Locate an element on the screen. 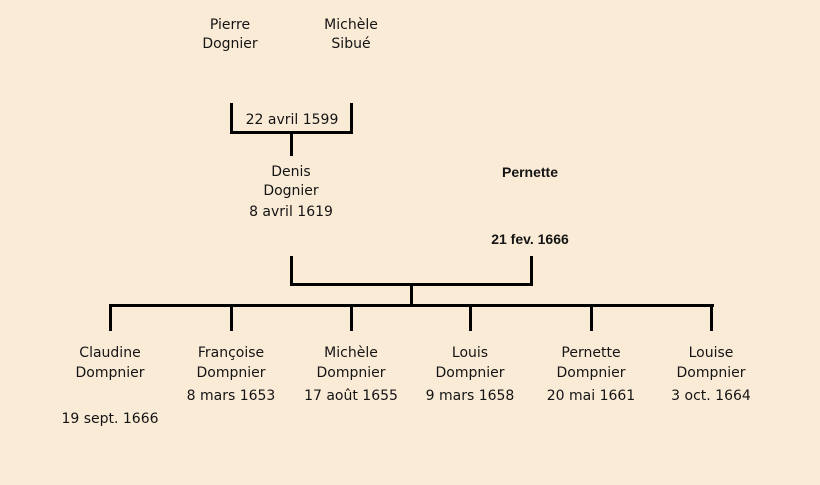 This screenshot has width=820, height=485. person-node-denis-dognier: Denis Dognier is located at coordinates (291, 182).